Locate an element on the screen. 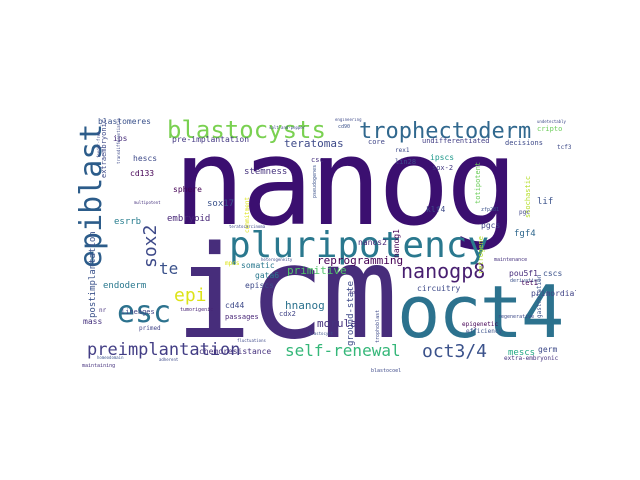 The width and height of the screenshot is (640, 480). word-maintenance: maintenance is located at coordinates (511, 260).